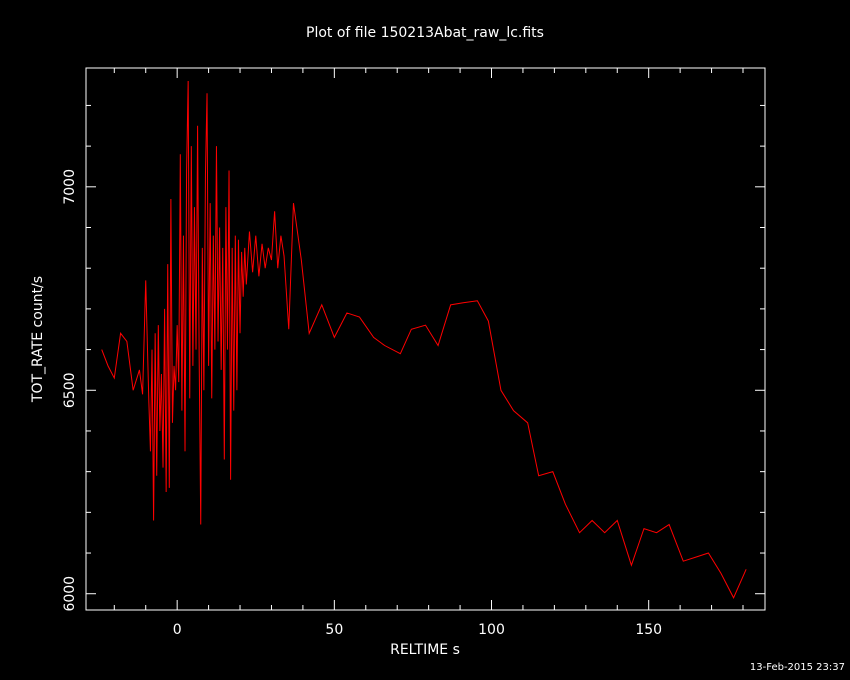 Image resolution: width=850 pixels, height=680 pixels. I want to click on x-axis-label: RELTIME s, so click(425, 650).